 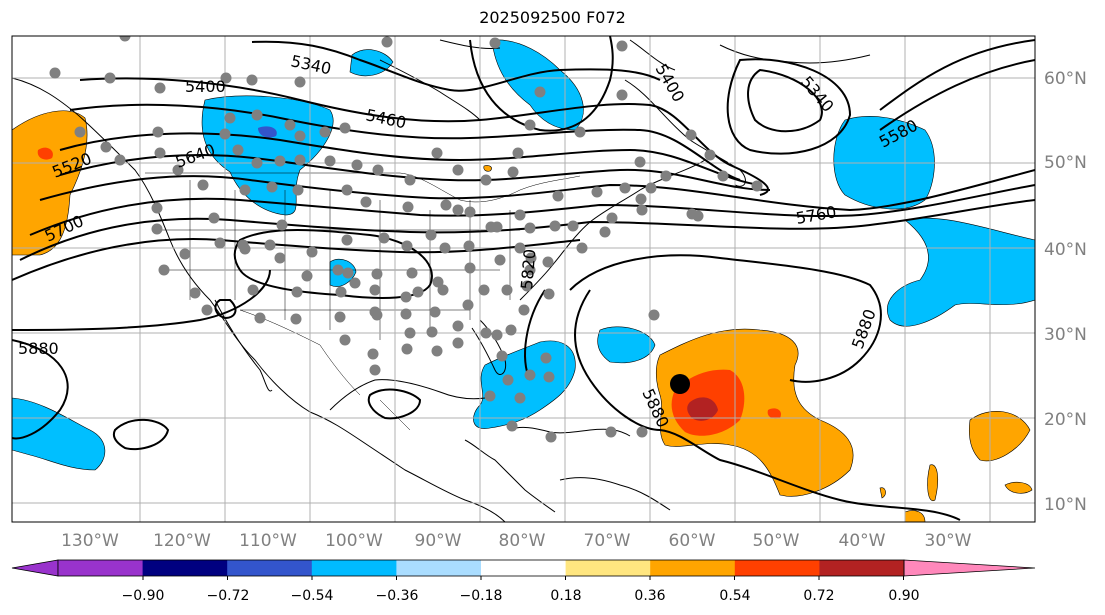 I want to click on colorbar, so click(x=523, y=569).